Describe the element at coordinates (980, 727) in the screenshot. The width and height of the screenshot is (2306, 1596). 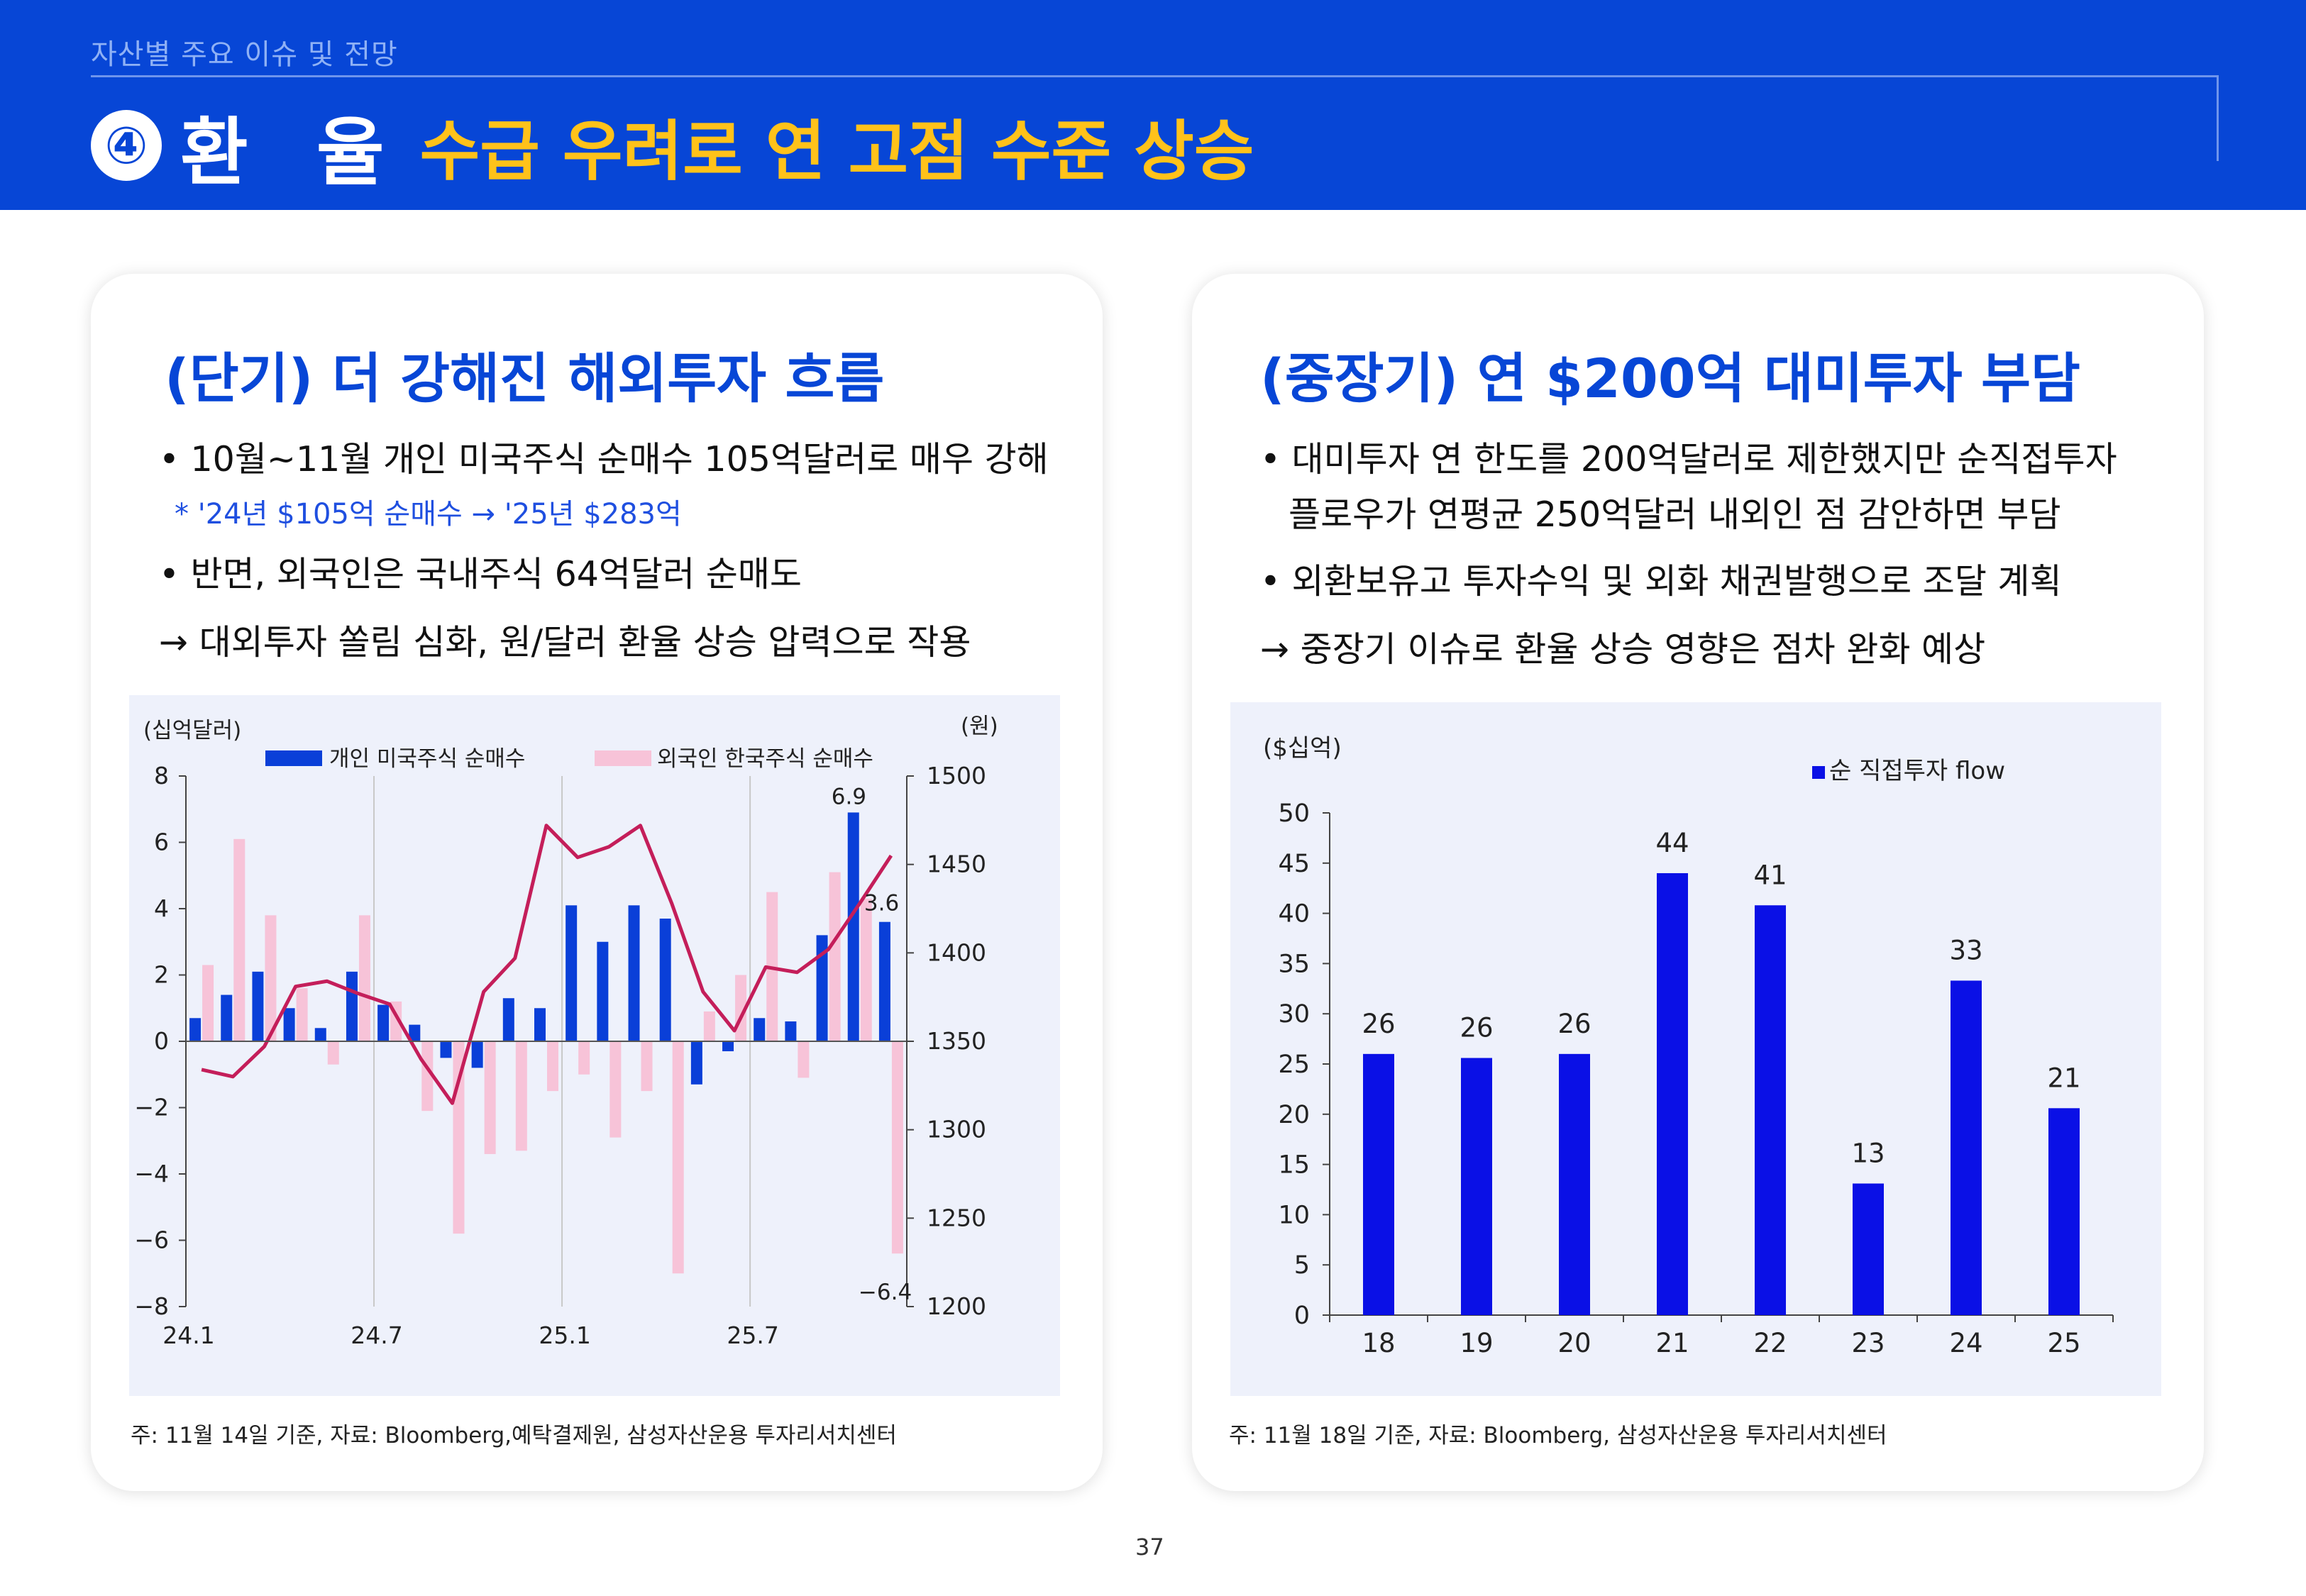
I see `right-axis-unit: (원)` at that location.